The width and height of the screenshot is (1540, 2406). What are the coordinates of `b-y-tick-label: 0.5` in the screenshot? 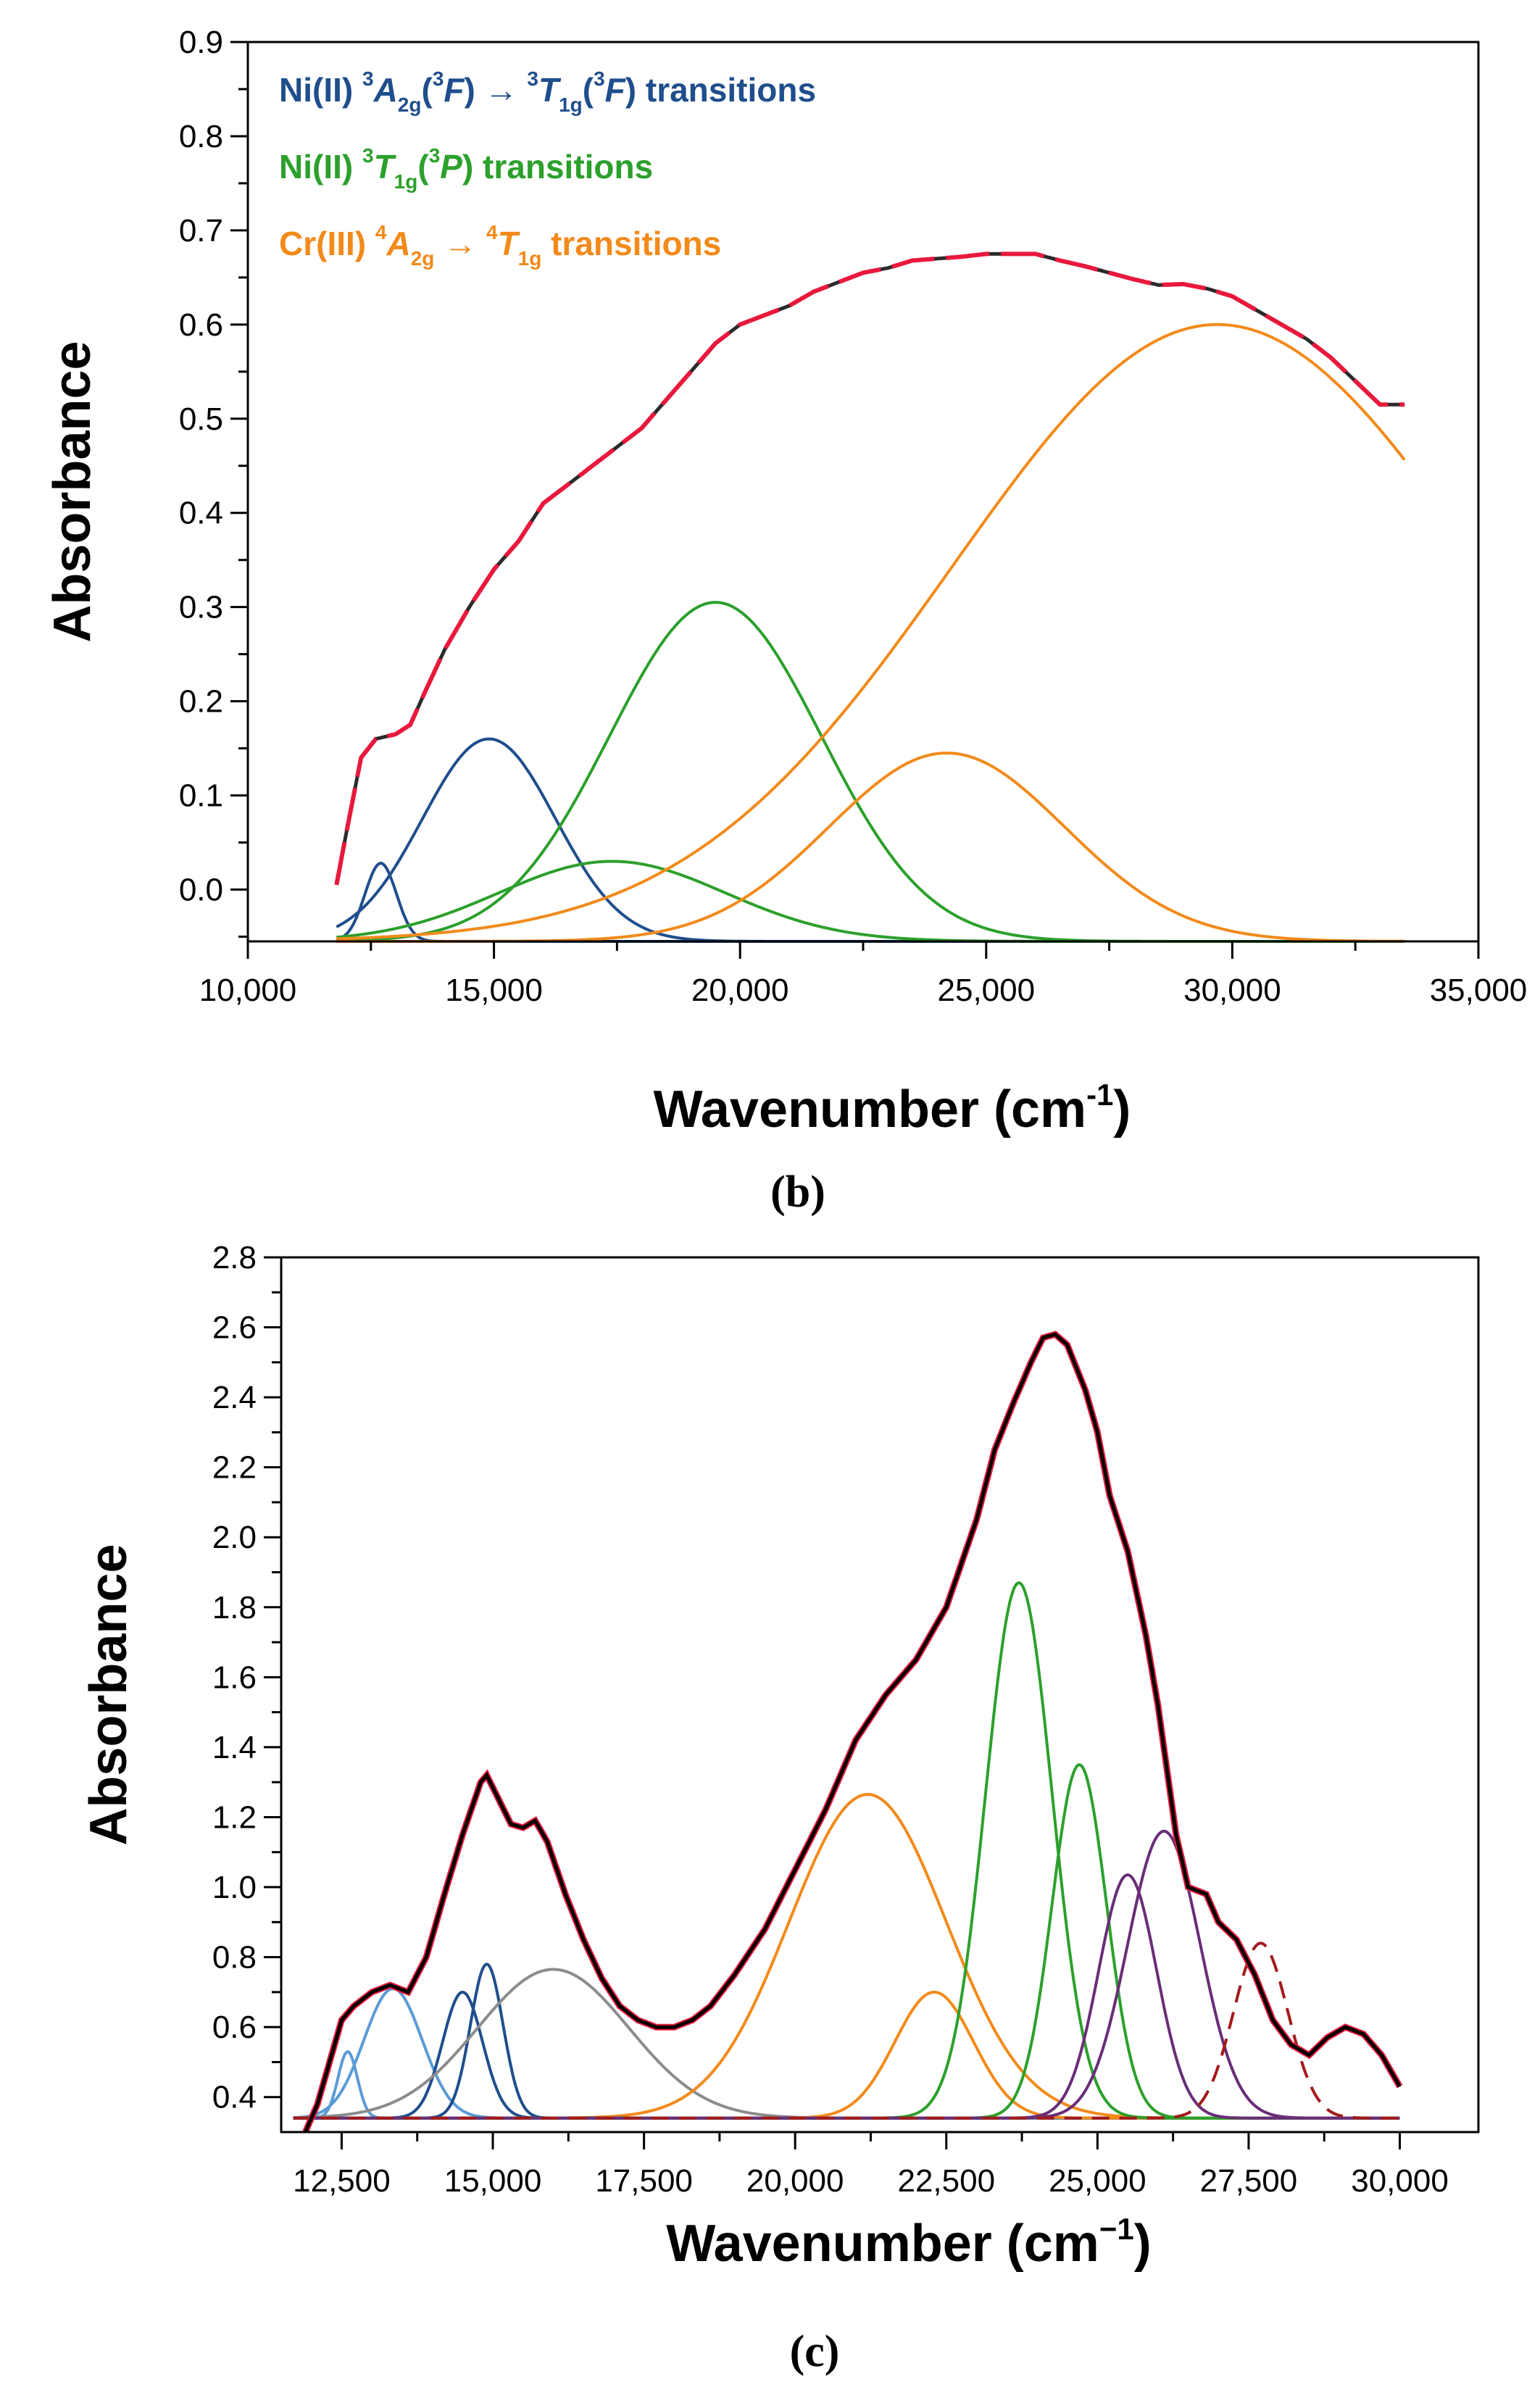 It's located at (201, 419).